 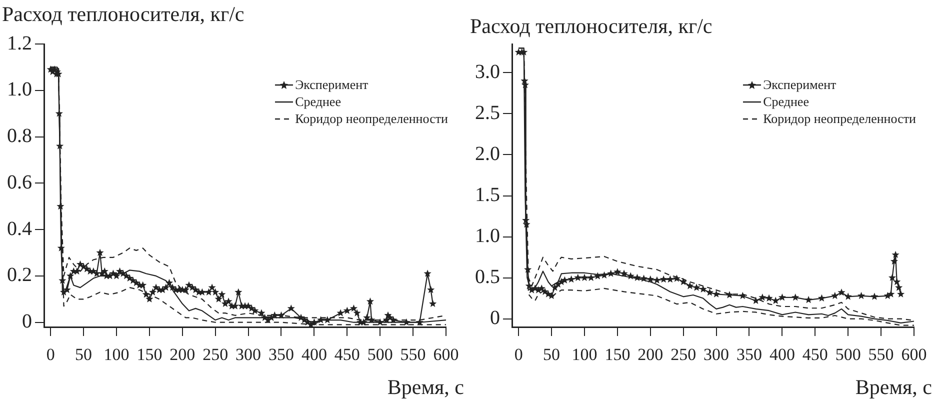 I want to click on y-tick-label: 2.0, so click(x=487, y=153).